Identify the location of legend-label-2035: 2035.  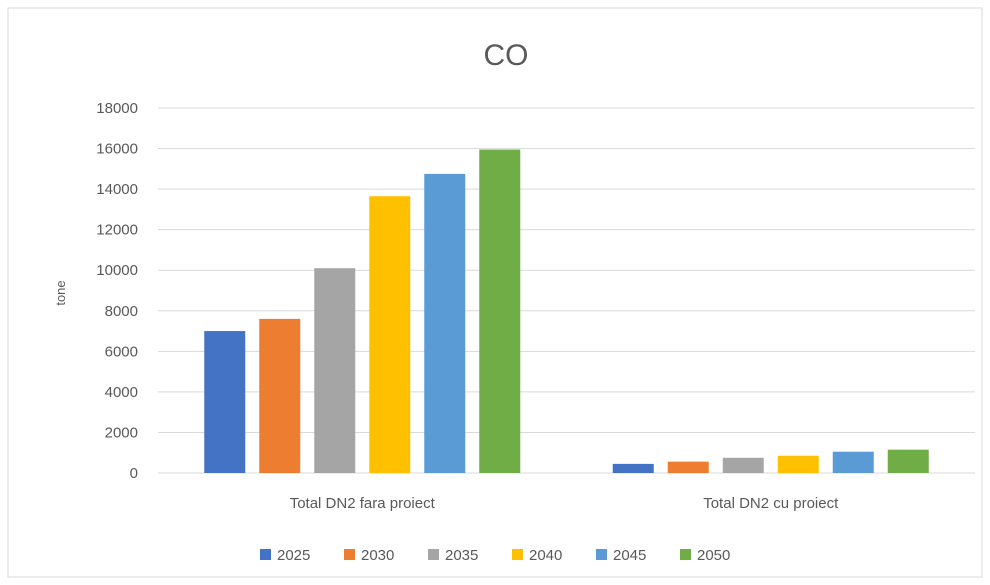
(461, 555).